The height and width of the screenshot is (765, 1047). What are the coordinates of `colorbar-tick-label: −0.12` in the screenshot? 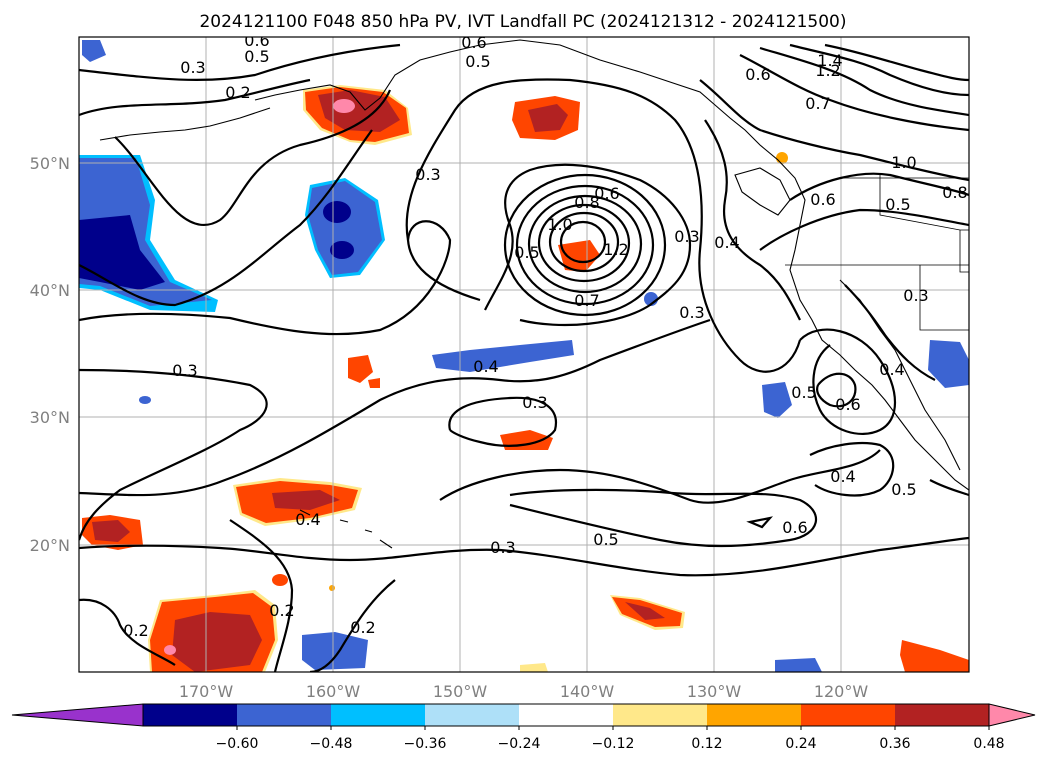 It's located at (613, 744).